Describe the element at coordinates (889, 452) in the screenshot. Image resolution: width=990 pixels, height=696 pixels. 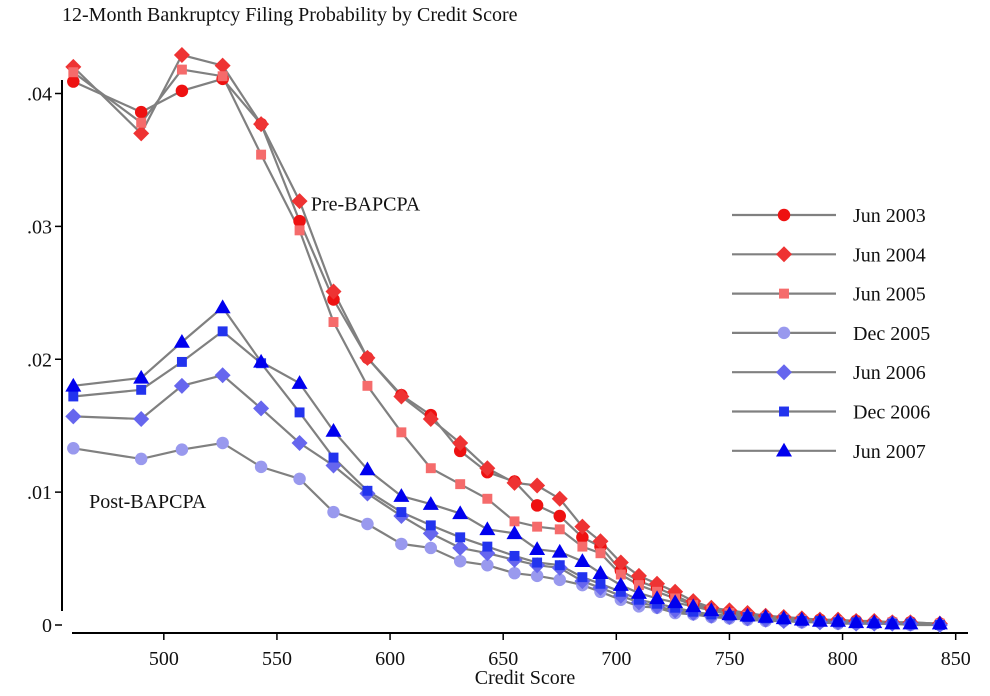
I see `legend-label: Jun 2007` at that location.